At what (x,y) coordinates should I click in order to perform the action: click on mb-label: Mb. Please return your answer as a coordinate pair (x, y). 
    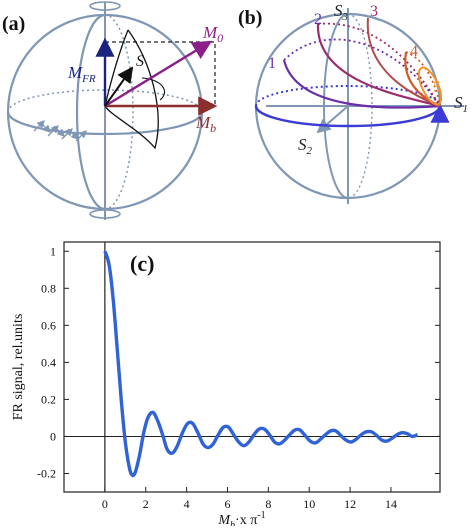
    Looking at the image, I should click on (205, 124).